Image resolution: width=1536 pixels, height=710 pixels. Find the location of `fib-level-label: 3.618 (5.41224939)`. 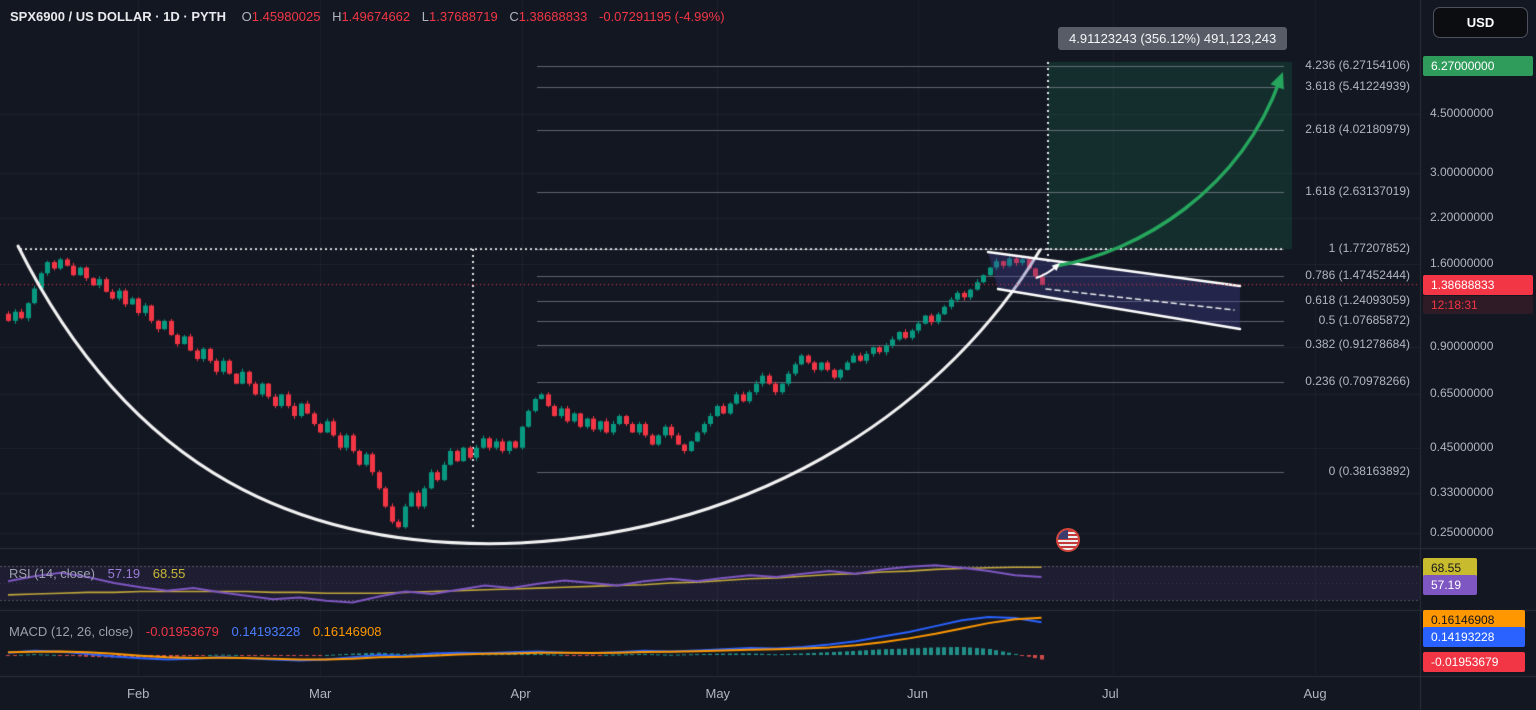

fib-level-label: 3.618 (5.41224939) is located at coordinates (1357, 86).